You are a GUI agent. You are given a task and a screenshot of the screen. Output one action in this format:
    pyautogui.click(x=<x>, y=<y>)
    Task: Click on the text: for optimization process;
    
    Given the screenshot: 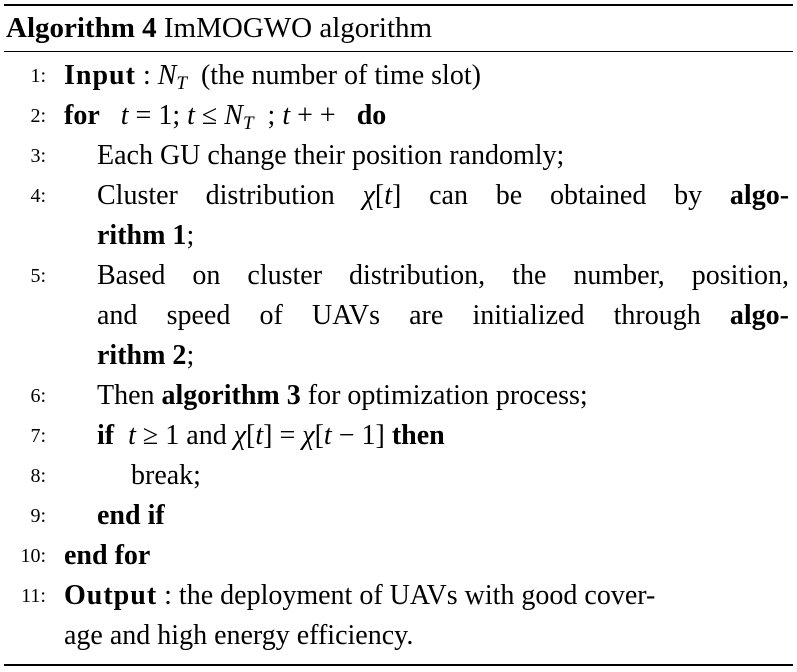 What is the action you would take?
    pyautogui.click(x=447, y=395)
    